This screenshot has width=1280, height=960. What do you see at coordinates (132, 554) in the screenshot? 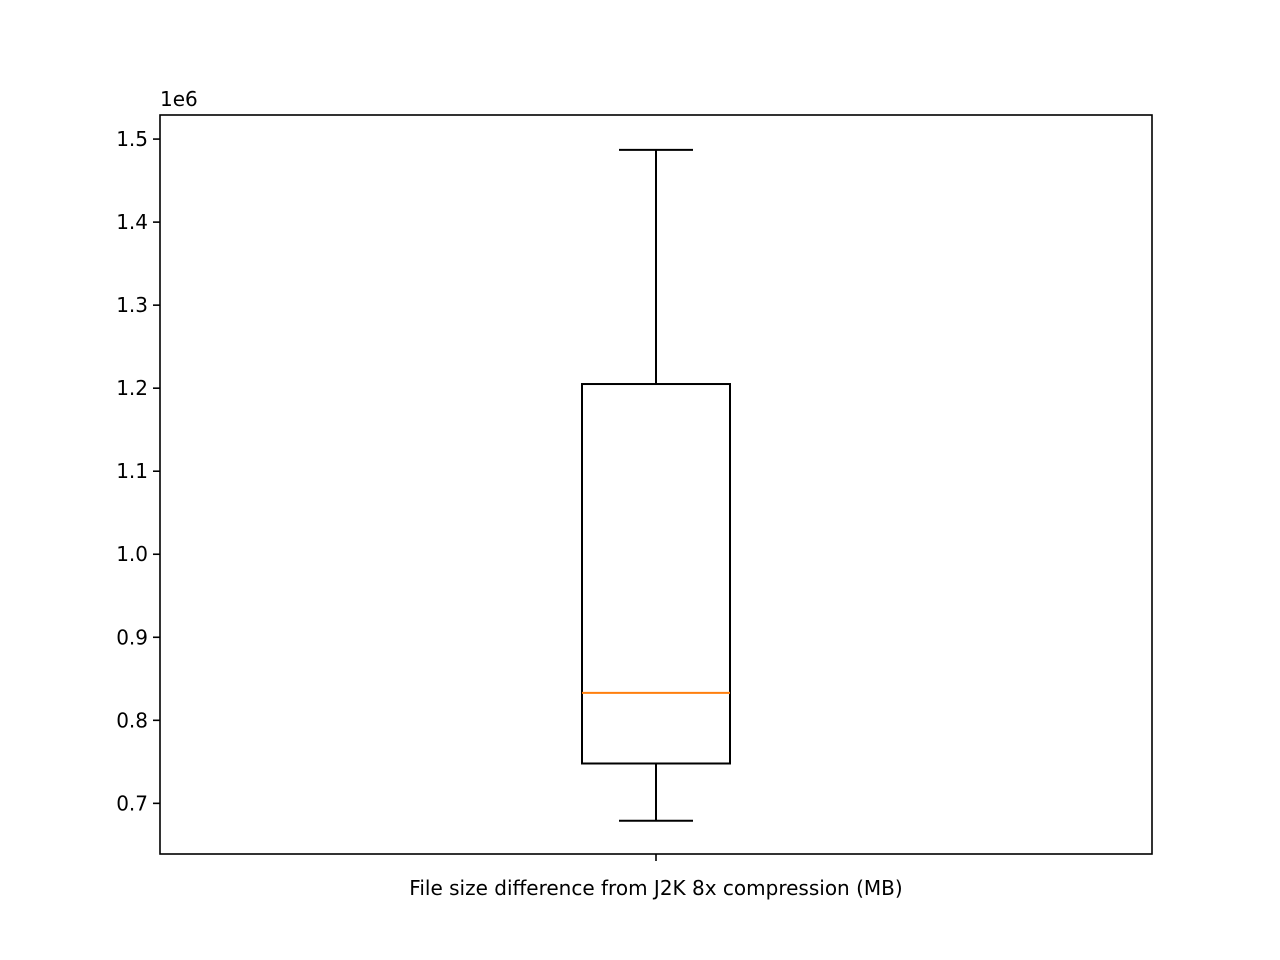
I see `y-tick-label: 1.0` at bounding box center [132, 554].